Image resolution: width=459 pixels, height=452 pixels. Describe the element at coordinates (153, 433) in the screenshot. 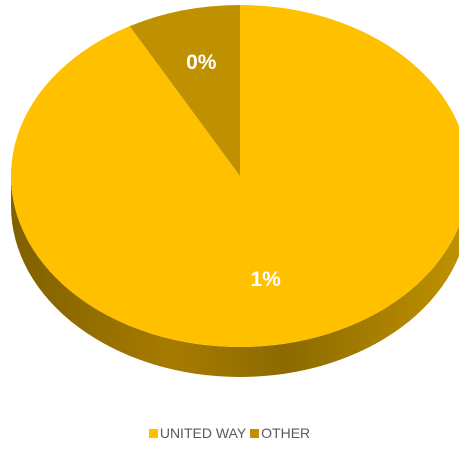

I see `legend-swatch-united-way` at that location.